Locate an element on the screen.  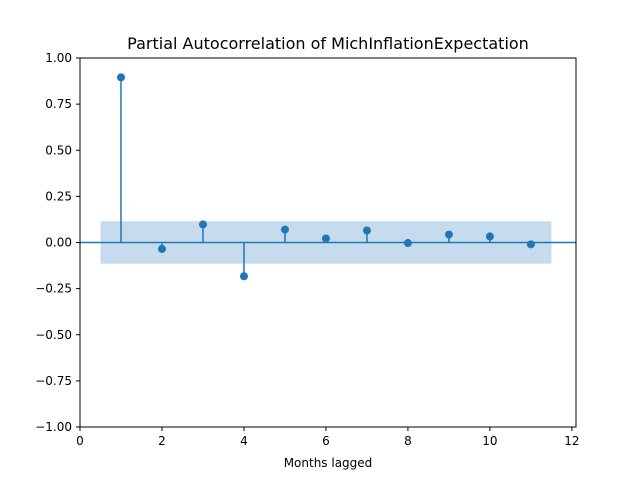
y-tick-label: 0.25 is located at coordinates (58, 196).